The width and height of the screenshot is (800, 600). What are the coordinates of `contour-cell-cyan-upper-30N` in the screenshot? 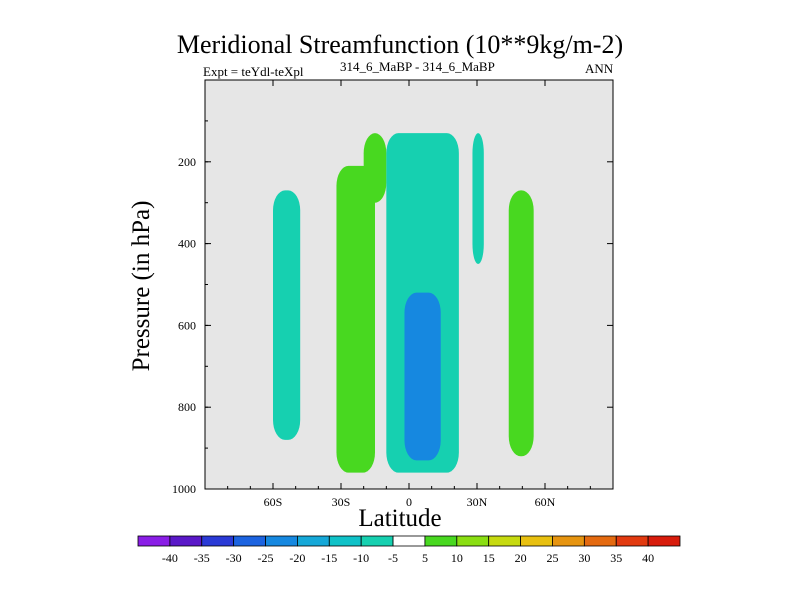 It's located at (478, 199).